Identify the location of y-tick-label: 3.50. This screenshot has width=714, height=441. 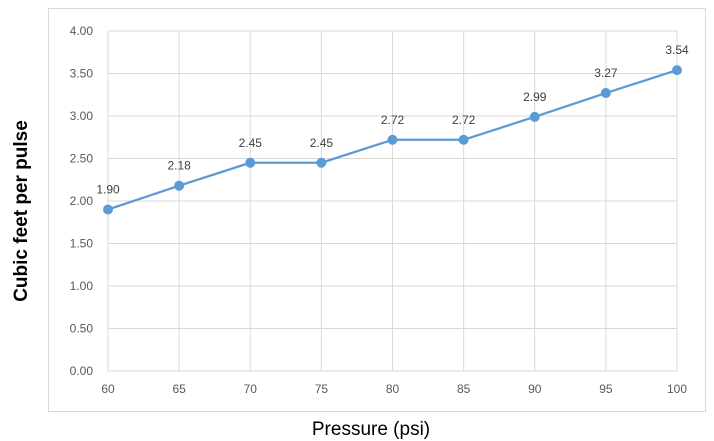
(82, 74).